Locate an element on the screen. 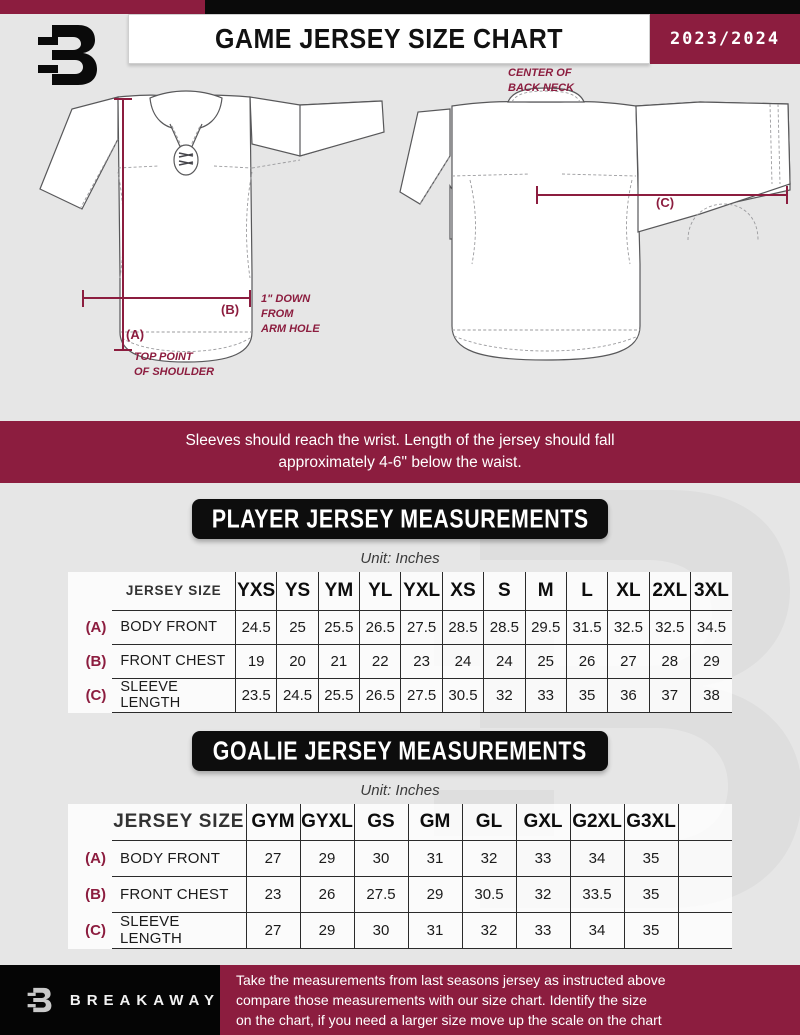 The image size is (800, 1035). column-header-gxl: GXL is located at coordinates (543, 822).